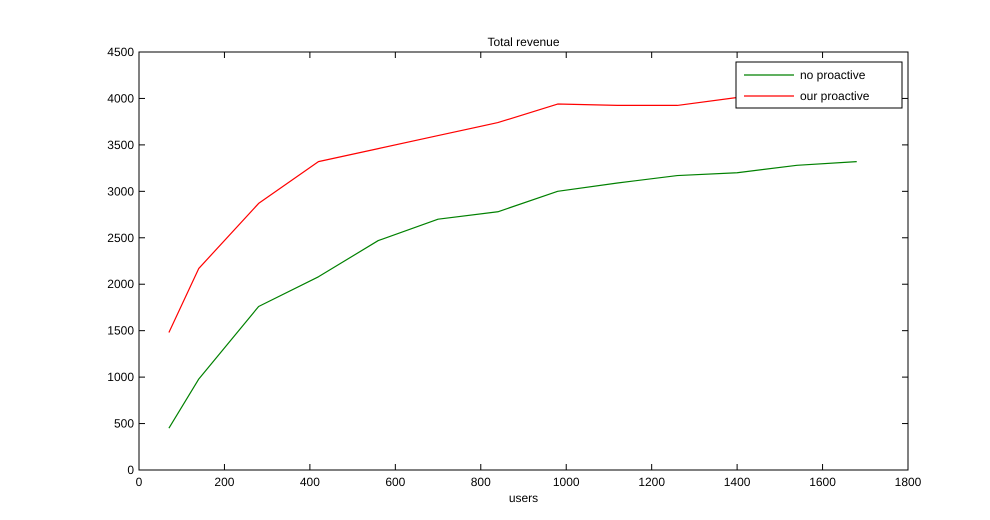 This screenshot has width=990, height=520. I want to click on legend-label: no proactive, so click(833, 75).